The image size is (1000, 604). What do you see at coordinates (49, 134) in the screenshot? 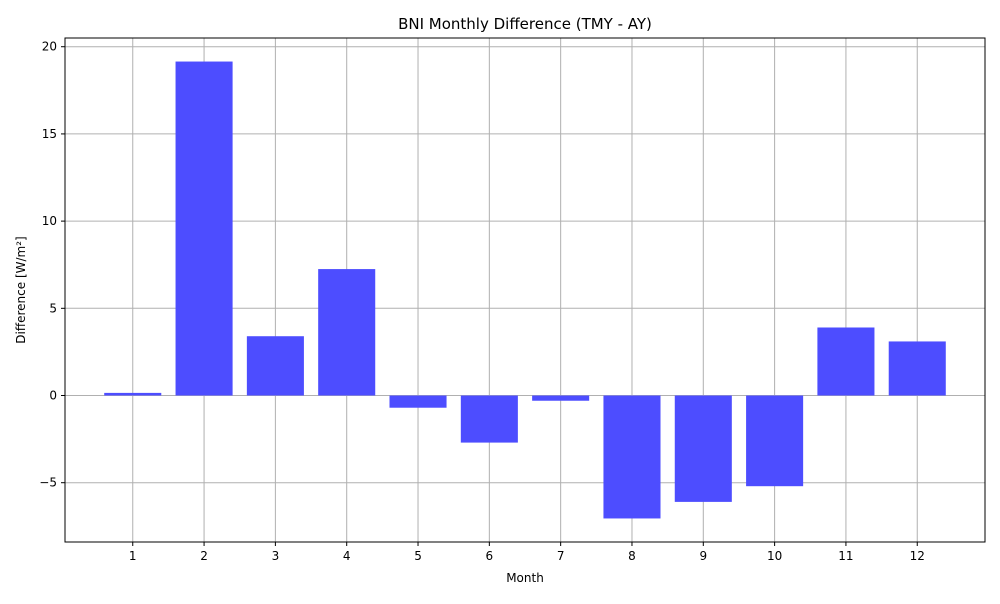
I see `y-tick-label: 15` at bounding box center [49, 134].